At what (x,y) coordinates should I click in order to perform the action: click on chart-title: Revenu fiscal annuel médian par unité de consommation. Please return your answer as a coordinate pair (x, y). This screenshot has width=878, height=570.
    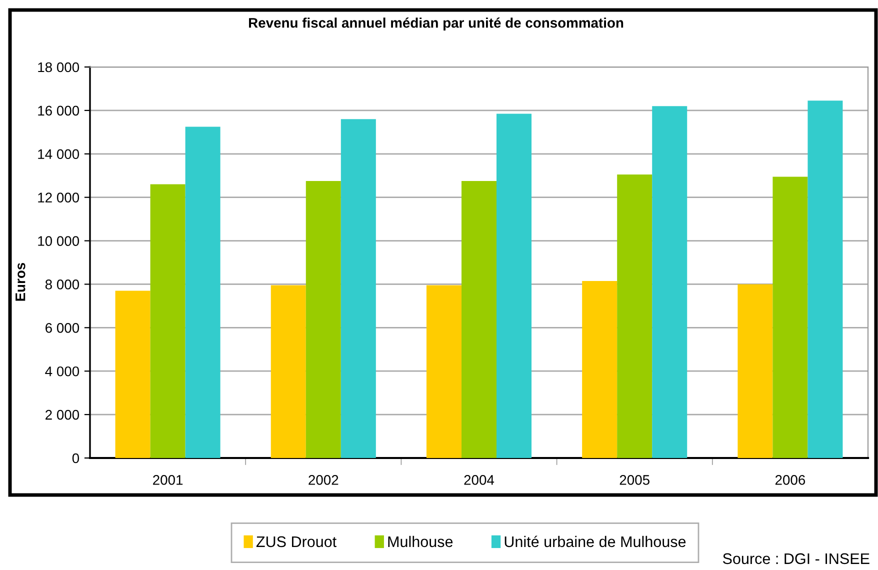
    Looking at the image, I should click on (436, 24).